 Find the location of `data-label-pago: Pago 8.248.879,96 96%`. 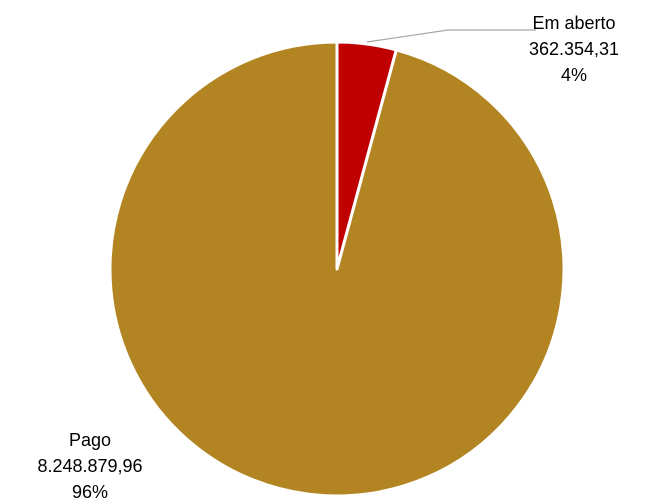

data-label-pago: Pago 8.248.879,96 96% is located at coordinates (89, 466).